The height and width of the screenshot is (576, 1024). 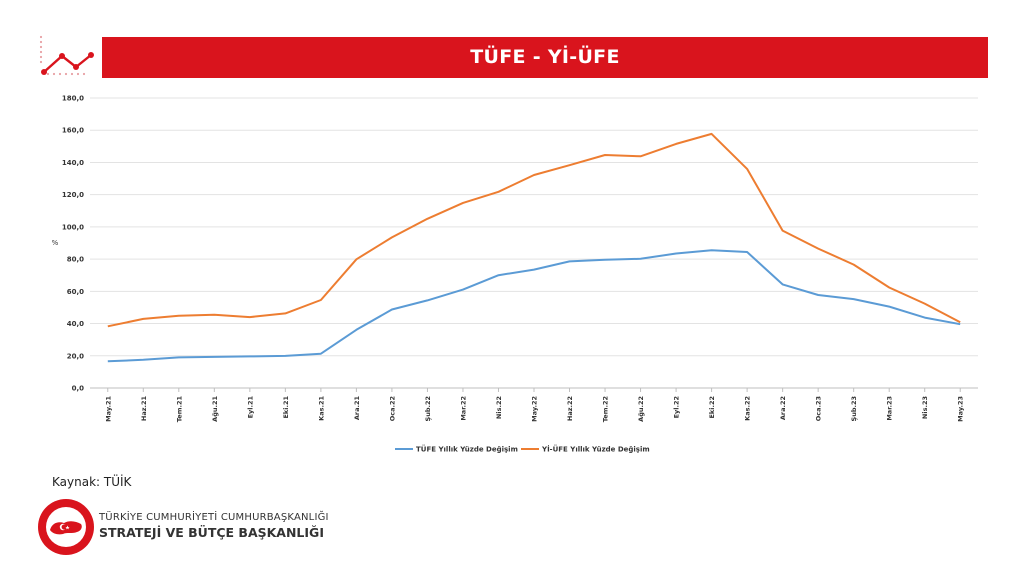 I want to click on x-tick-label: Kas.21, so click(x=321, y=408).